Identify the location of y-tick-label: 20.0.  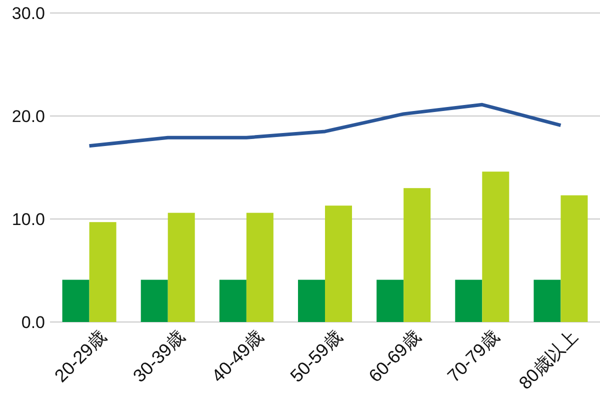
(28, 116).